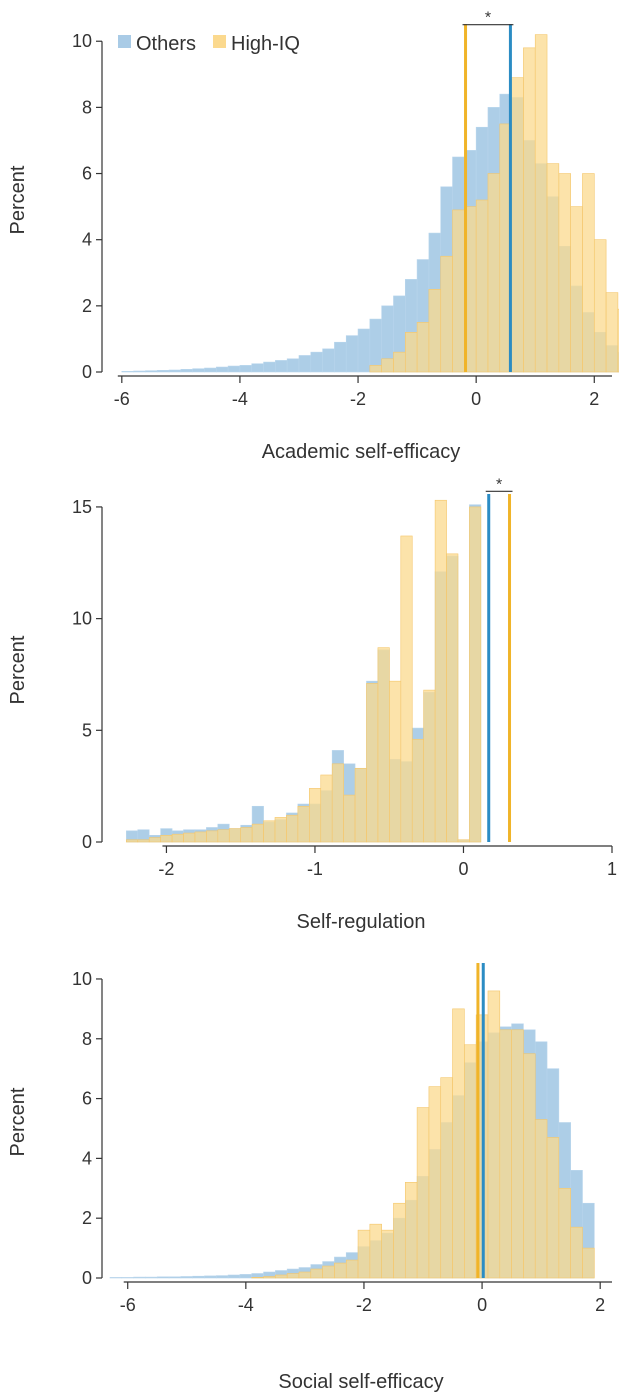  I want to click on x-tick-label: -1, so click(315, 869).